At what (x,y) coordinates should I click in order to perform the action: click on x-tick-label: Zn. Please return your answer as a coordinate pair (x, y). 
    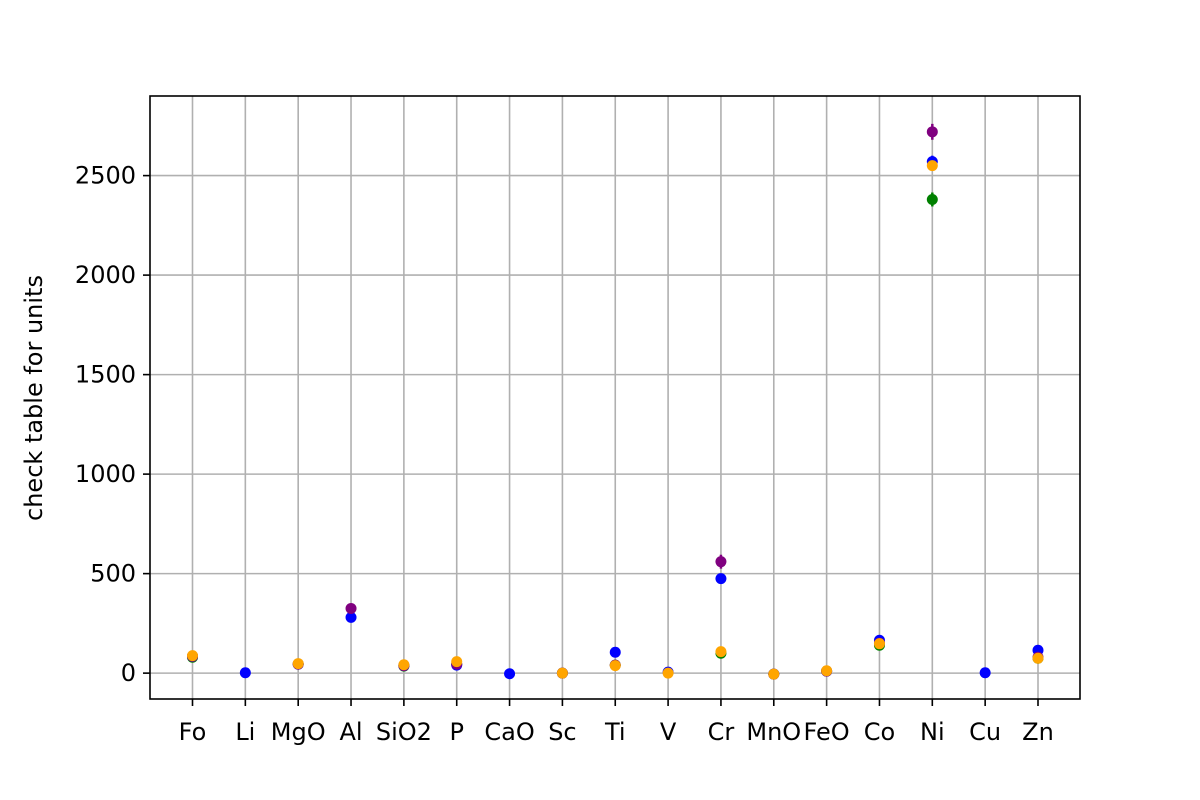
    Looking at the image, I should click on (1038, 732).